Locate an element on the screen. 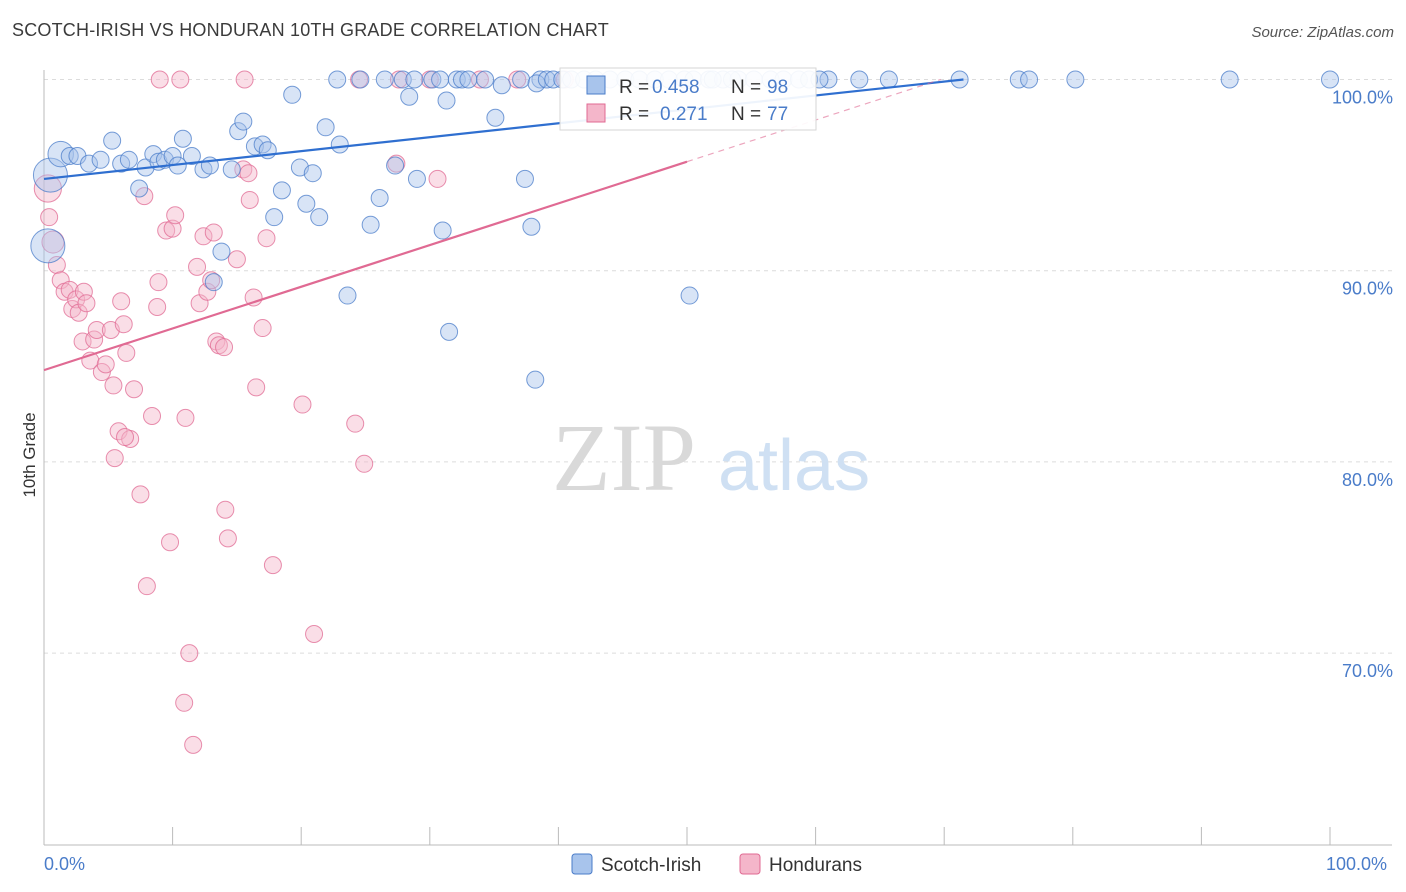 The image size is (1406, 892). y-tick-label-3: 70.0% is located at coordinates (1367, 671).